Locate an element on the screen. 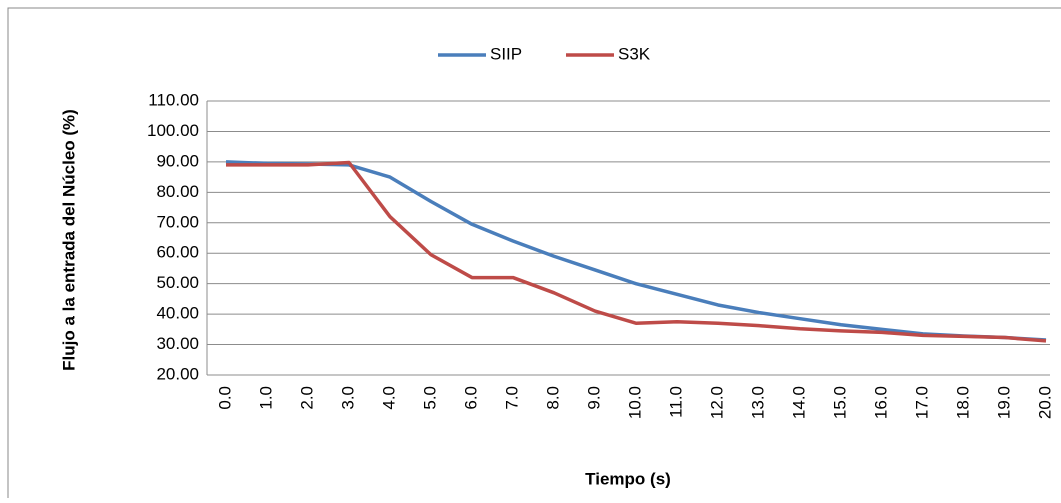 This screenshot has width=1061, height=503. x-tick-label: 13.0 is located at coordinates (757, 402).